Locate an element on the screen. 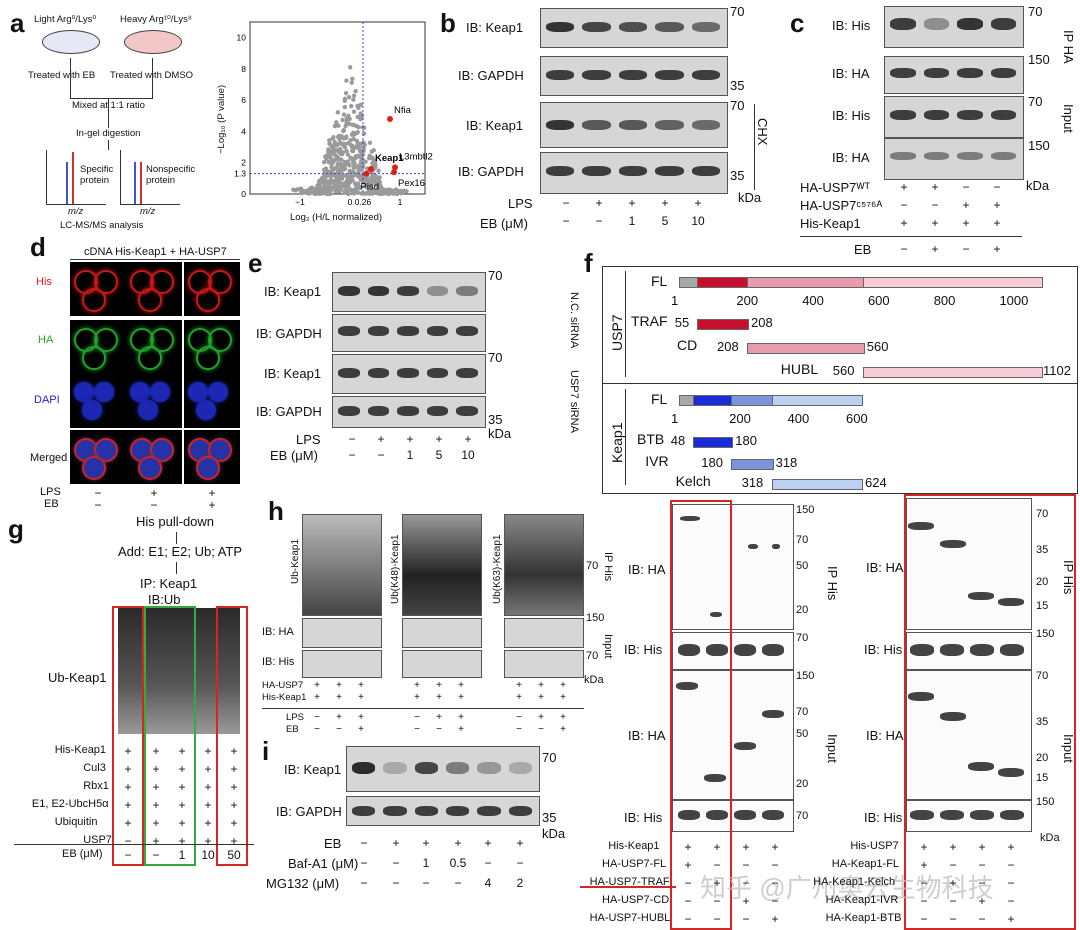 This screenshot has height=930, width=1080. h-ub2: Ub(K48)-Keap1 is located at coordinates (395, 569).